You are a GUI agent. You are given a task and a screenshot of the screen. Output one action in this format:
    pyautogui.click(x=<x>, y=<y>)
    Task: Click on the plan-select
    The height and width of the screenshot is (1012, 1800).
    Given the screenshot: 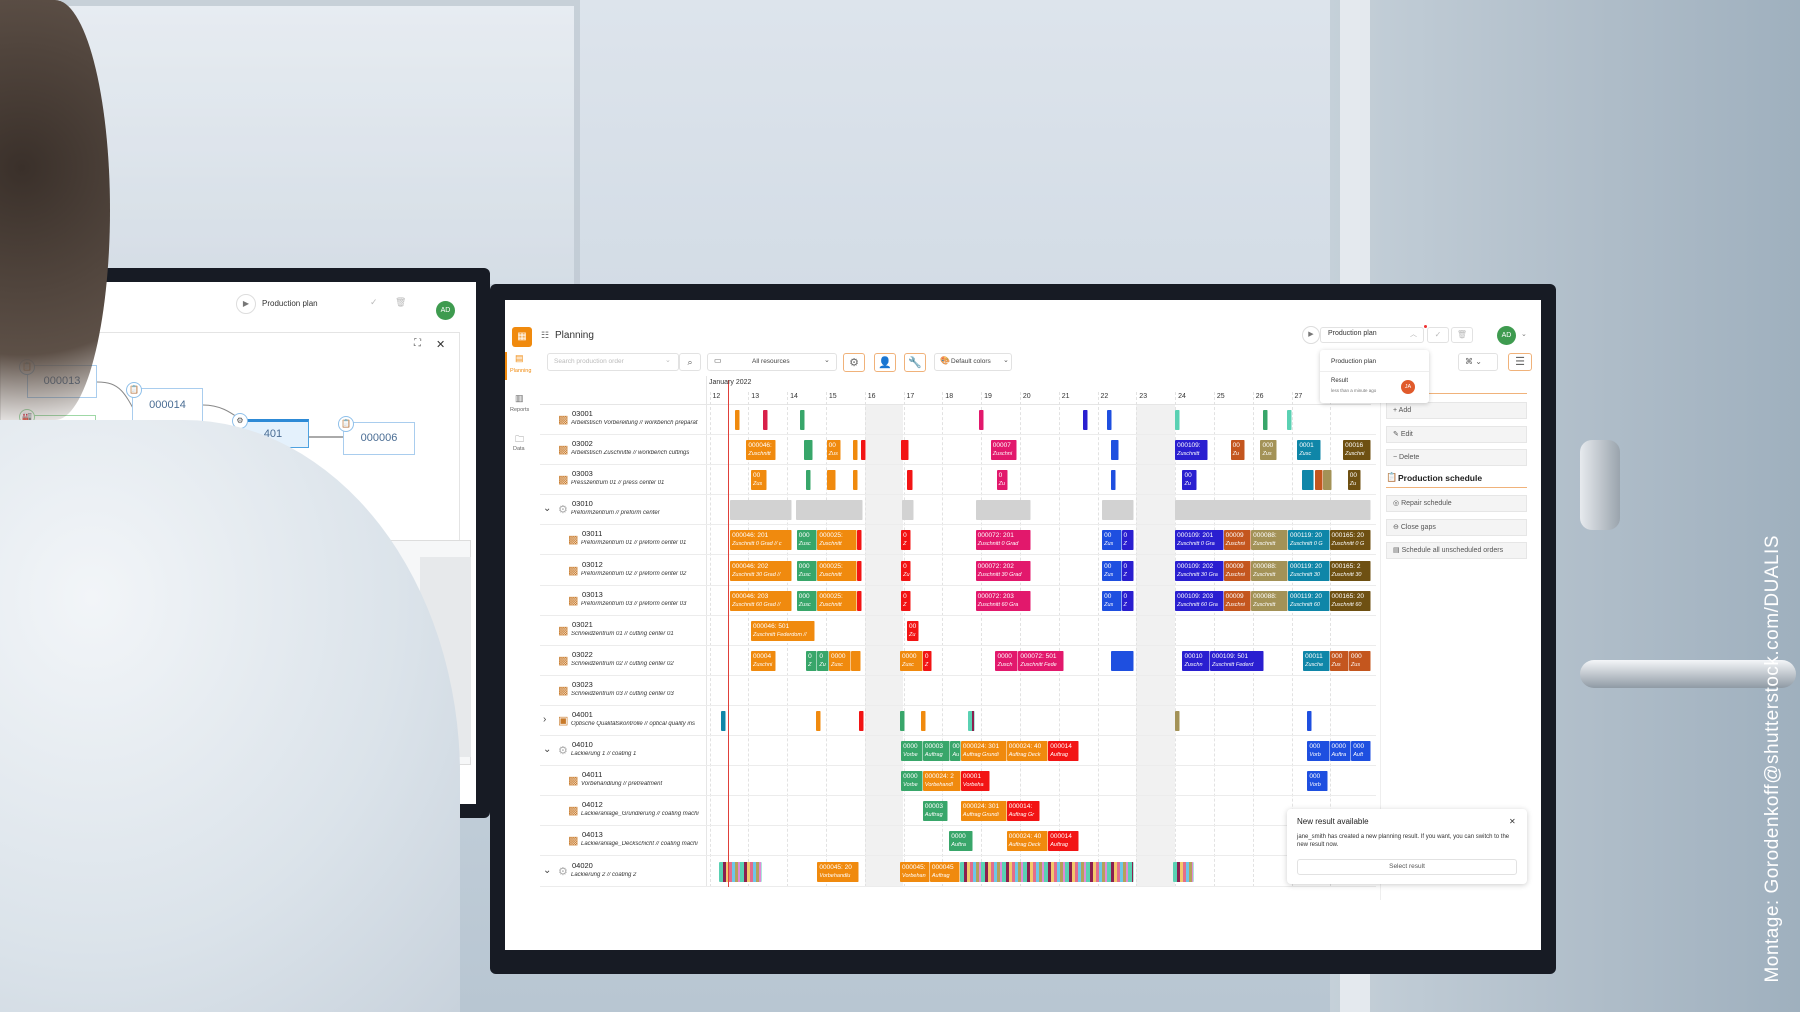 What is the action you would take?
    pyautogui.click(x=1372, y=335)
    